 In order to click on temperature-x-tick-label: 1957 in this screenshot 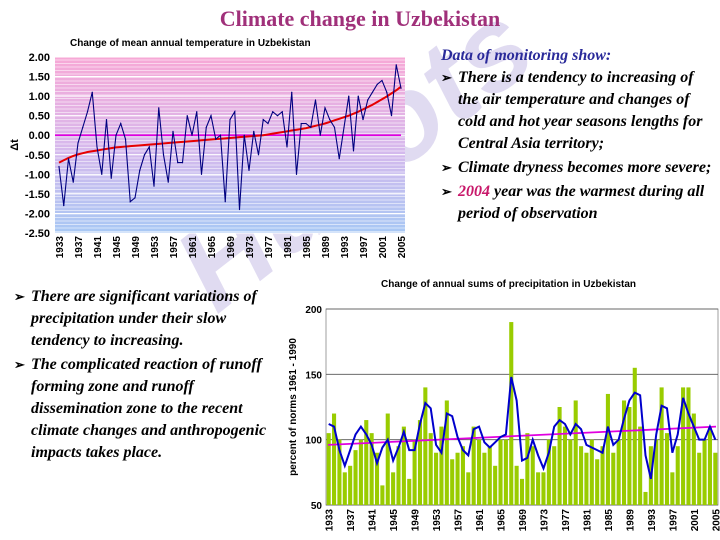, I will do `click(174, 247)`.